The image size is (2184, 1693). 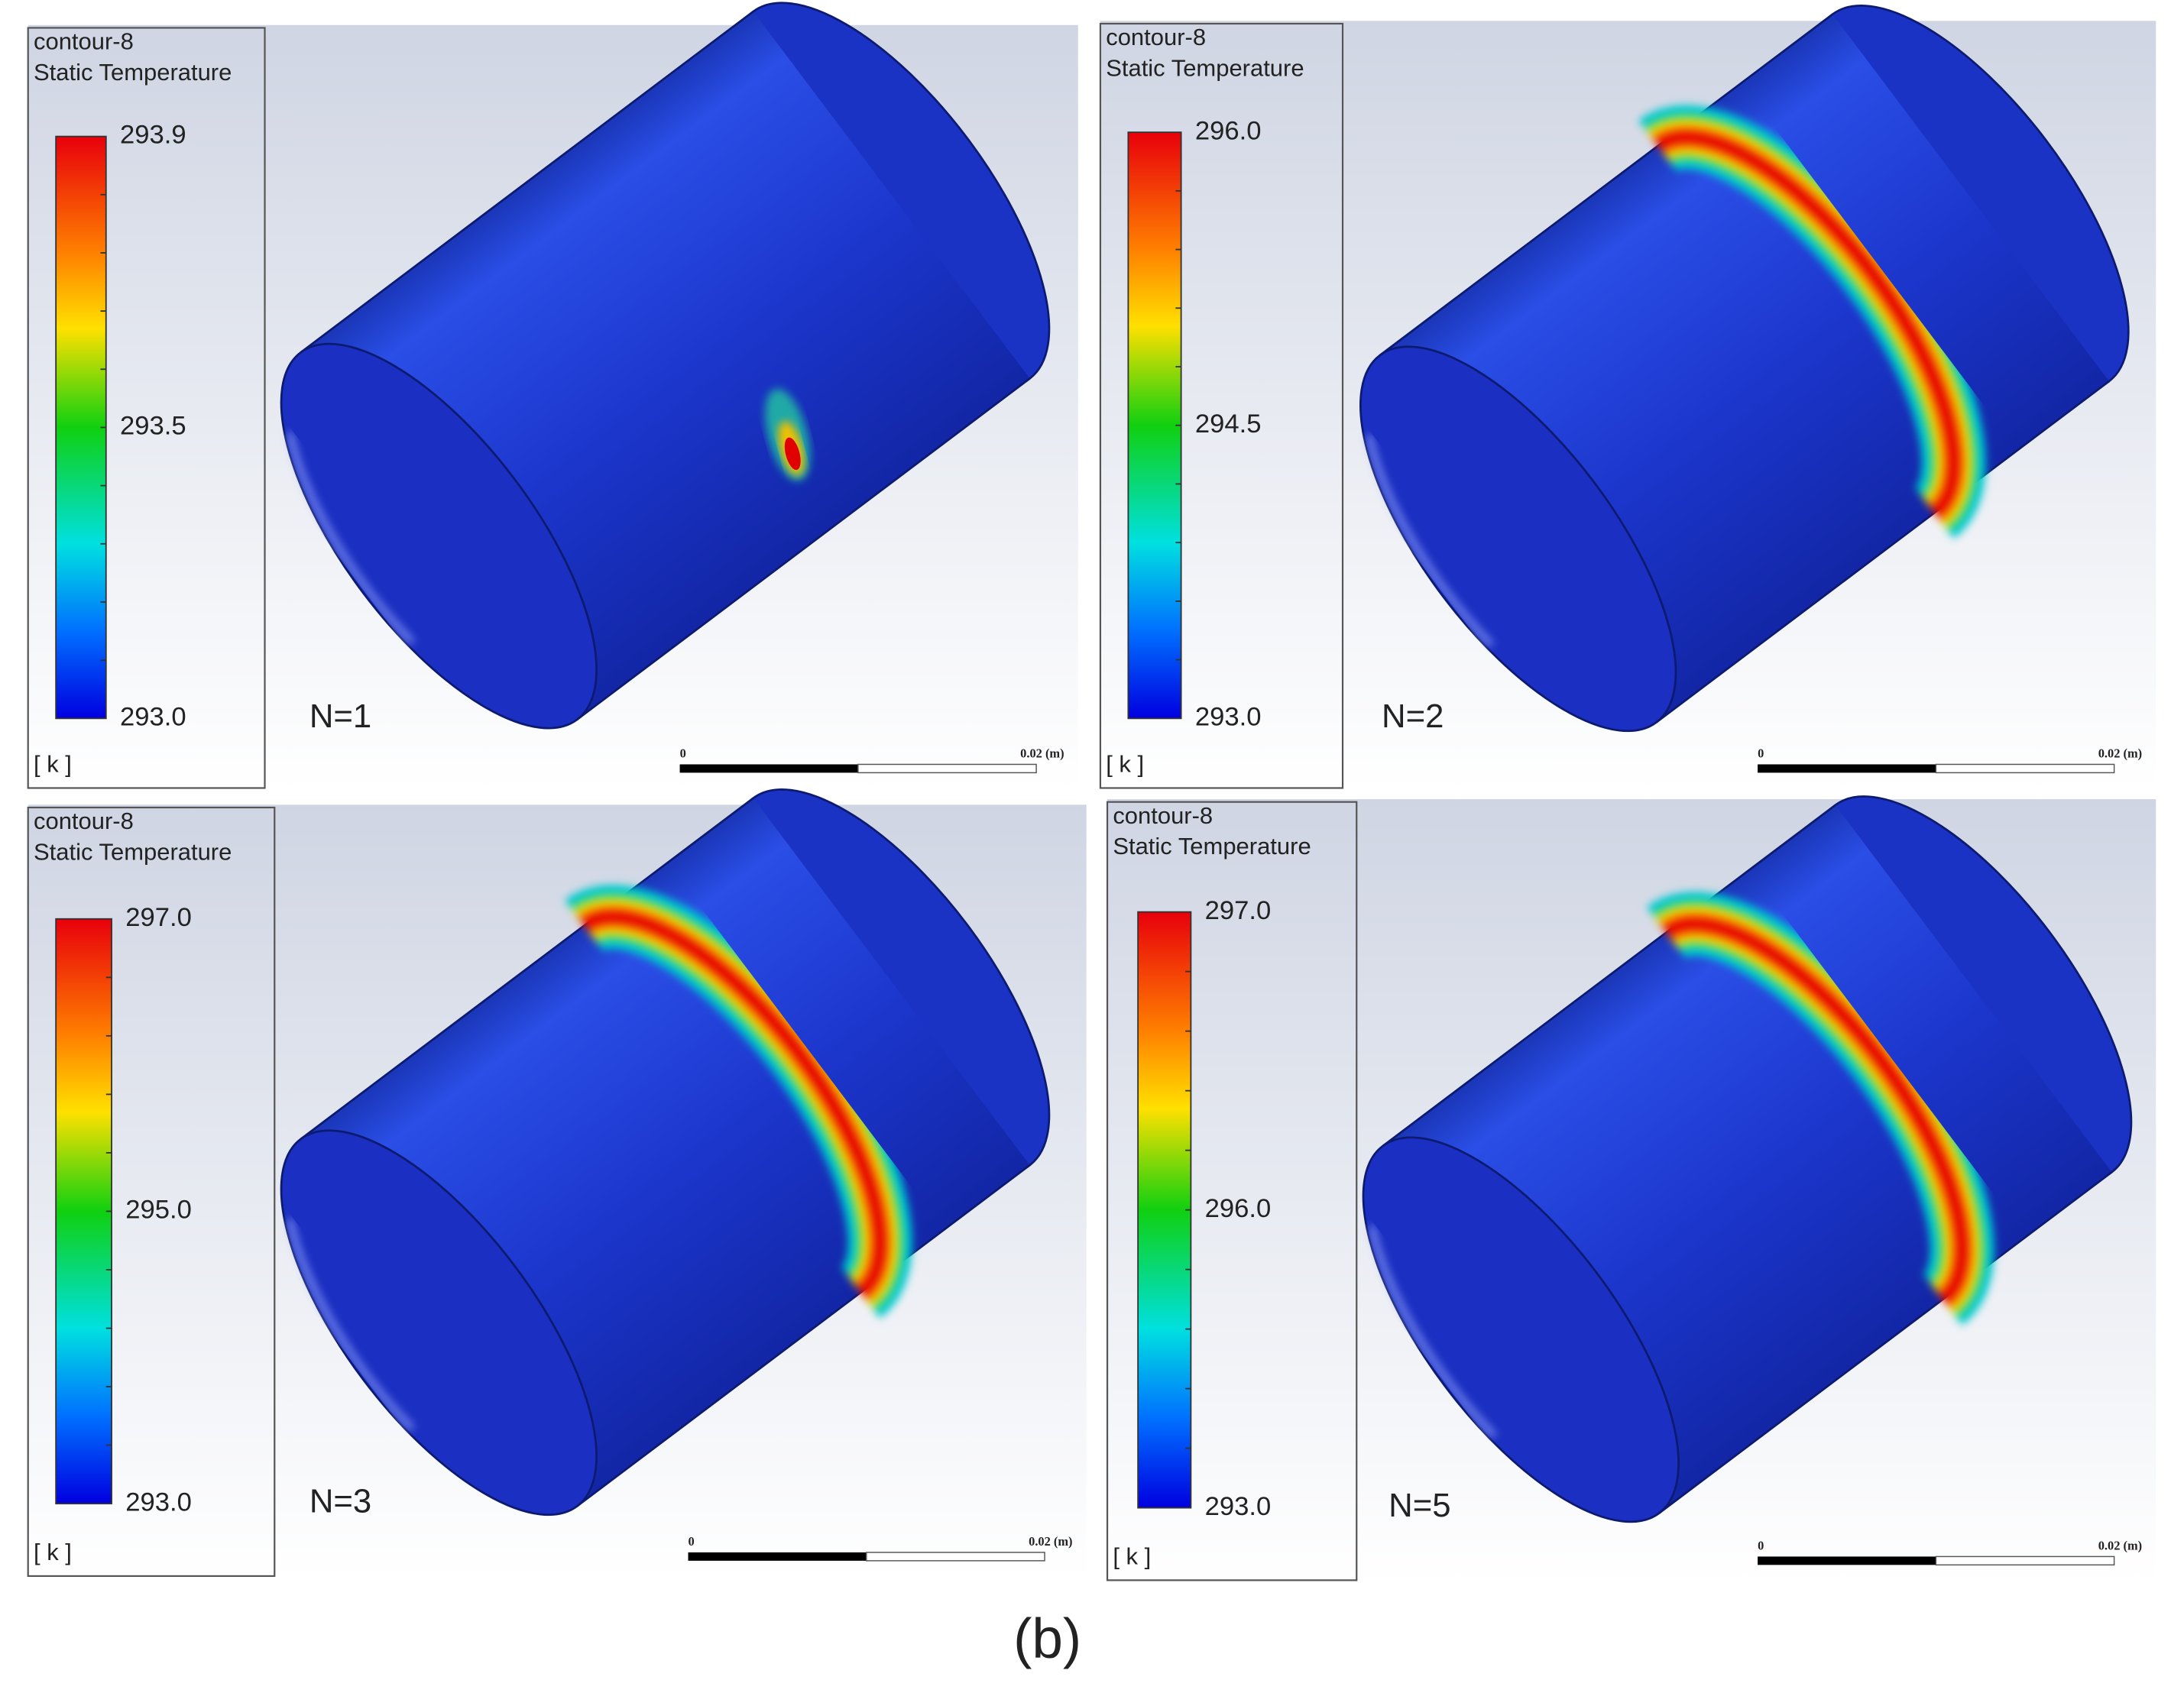 What do you see at coordinates (153, 135) in the screenshot?
I see `colorbar-label: 293.9` at bounding box center [153, 135].